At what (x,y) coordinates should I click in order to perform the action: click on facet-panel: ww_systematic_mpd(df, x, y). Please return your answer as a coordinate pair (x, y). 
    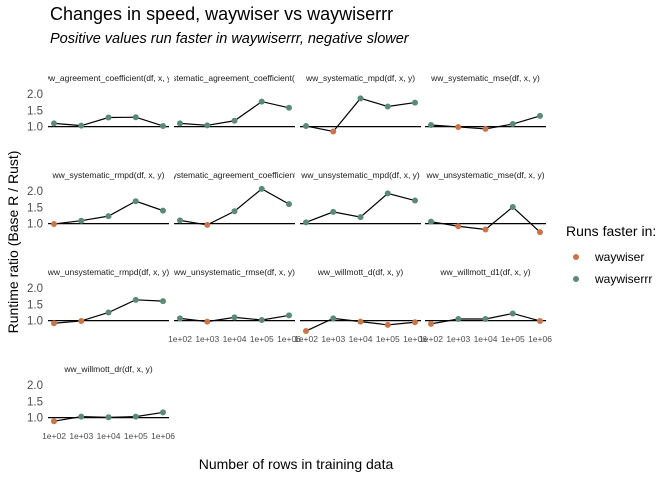
    Looking at the image, I should click on (360, 104).